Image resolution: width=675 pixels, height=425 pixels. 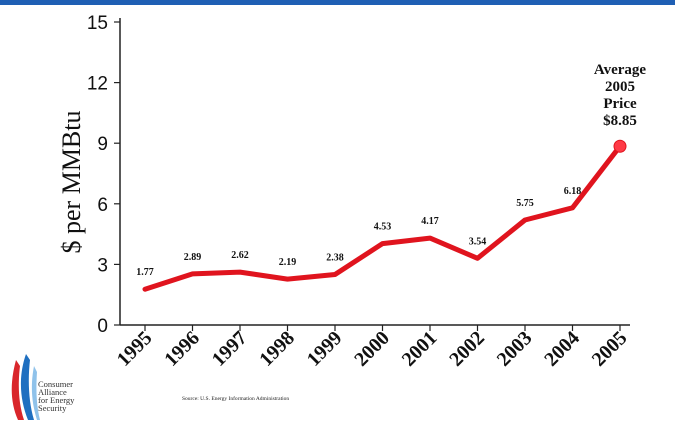 I want to click on data-label: 1.77, so click(x=145, y=272).